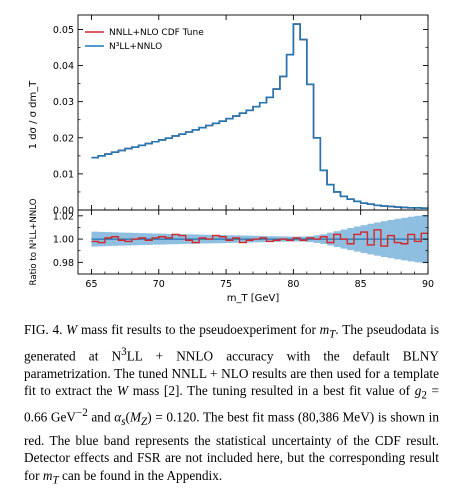 Image resolution: width=459 pixels, height=499 pixels. What do you see at coordinates (63, 66) in the screenshot?
I see `y-tick-label: 0.04` at bounding box center [63, 66].